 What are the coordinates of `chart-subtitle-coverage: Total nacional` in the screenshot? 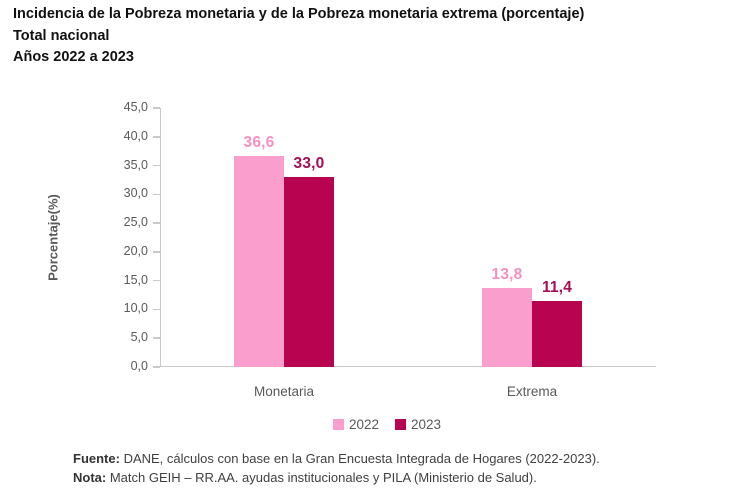 It's located at (61, 35).